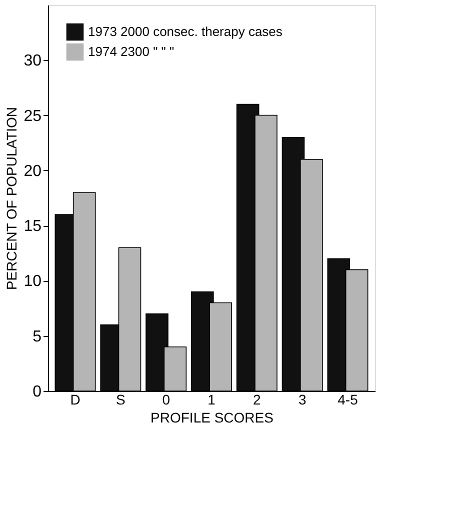  I want to click on x-tick-label: D, so click(75, 400).